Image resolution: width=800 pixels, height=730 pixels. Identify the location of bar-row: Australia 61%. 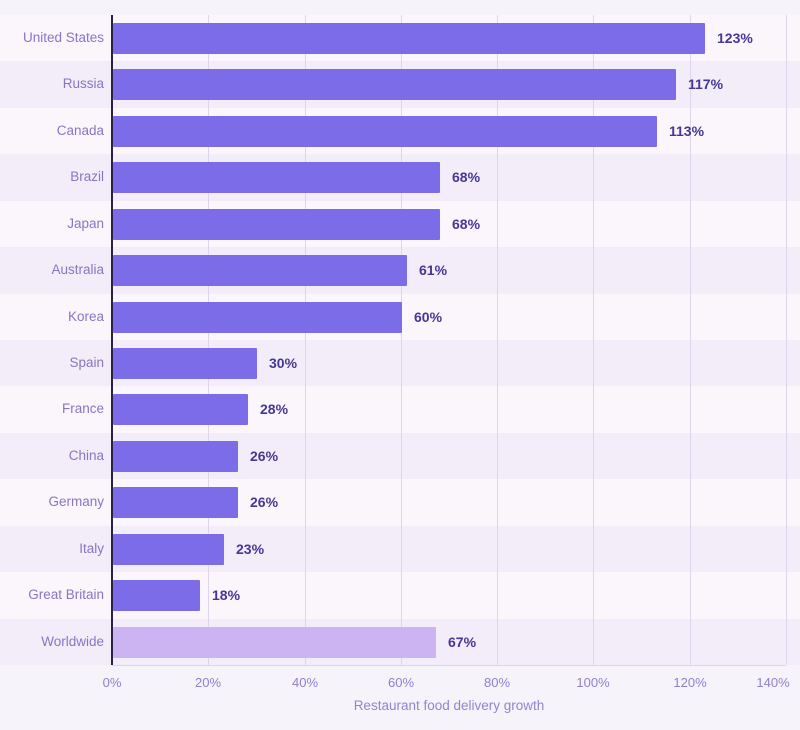
(400, 270).